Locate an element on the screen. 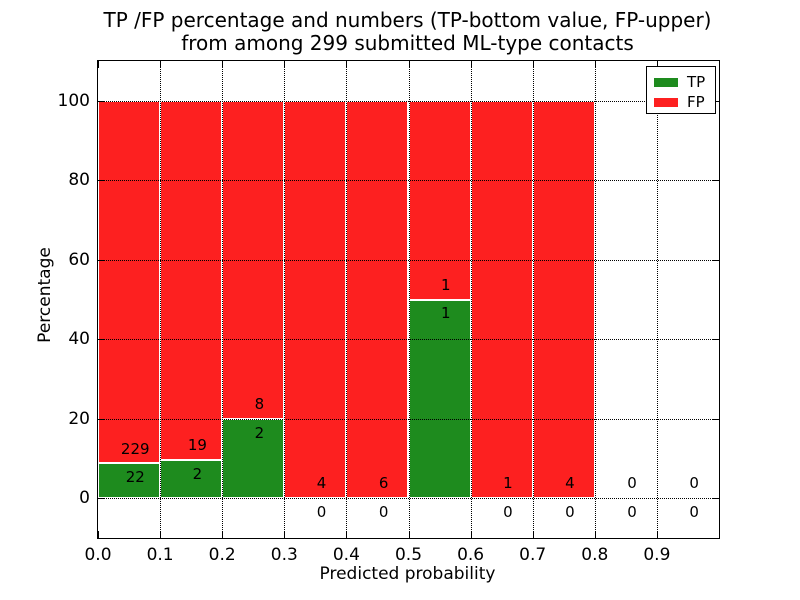  tp-legend-swatch is located at coordinates (666, 82).